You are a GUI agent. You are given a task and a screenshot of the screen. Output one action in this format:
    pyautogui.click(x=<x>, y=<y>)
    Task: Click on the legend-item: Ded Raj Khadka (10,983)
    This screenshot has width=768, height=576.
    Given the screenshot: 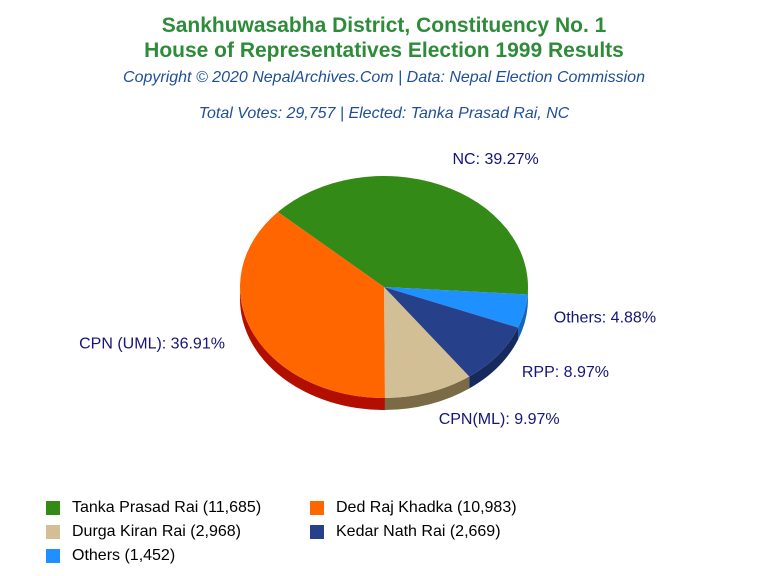 What is the action you would take?
    pyautogui.click(x=413, y=508)
    